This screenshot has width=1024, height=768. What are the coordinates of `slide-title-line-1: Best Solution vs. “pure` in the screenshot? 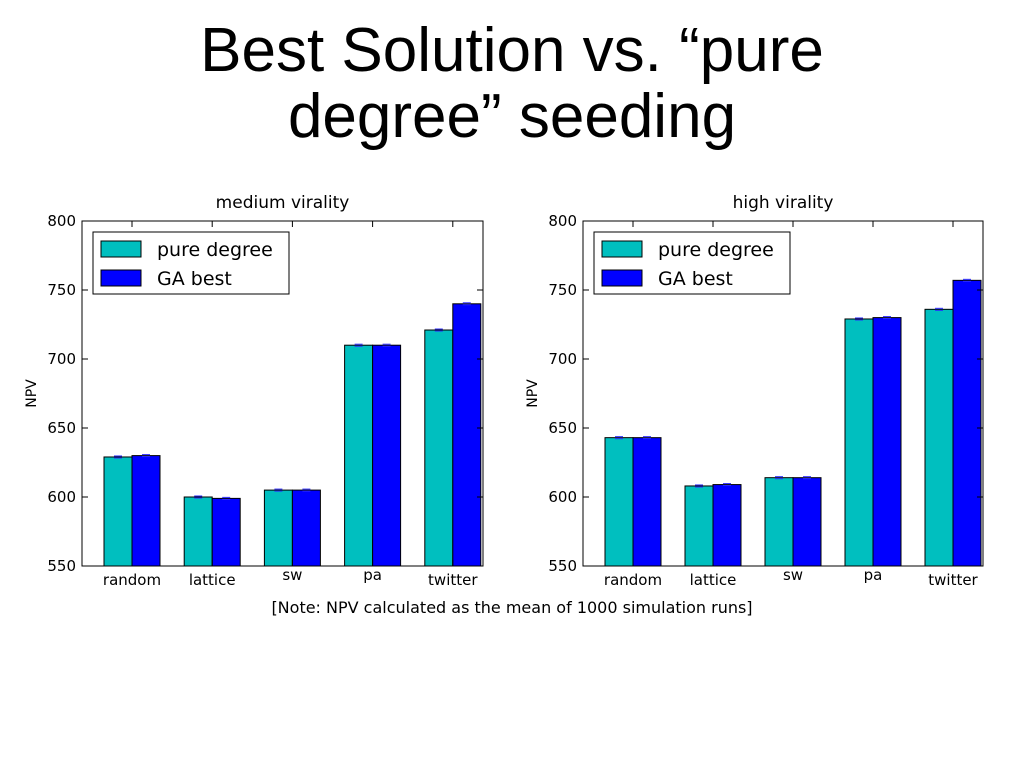 It's located at (512, 50).